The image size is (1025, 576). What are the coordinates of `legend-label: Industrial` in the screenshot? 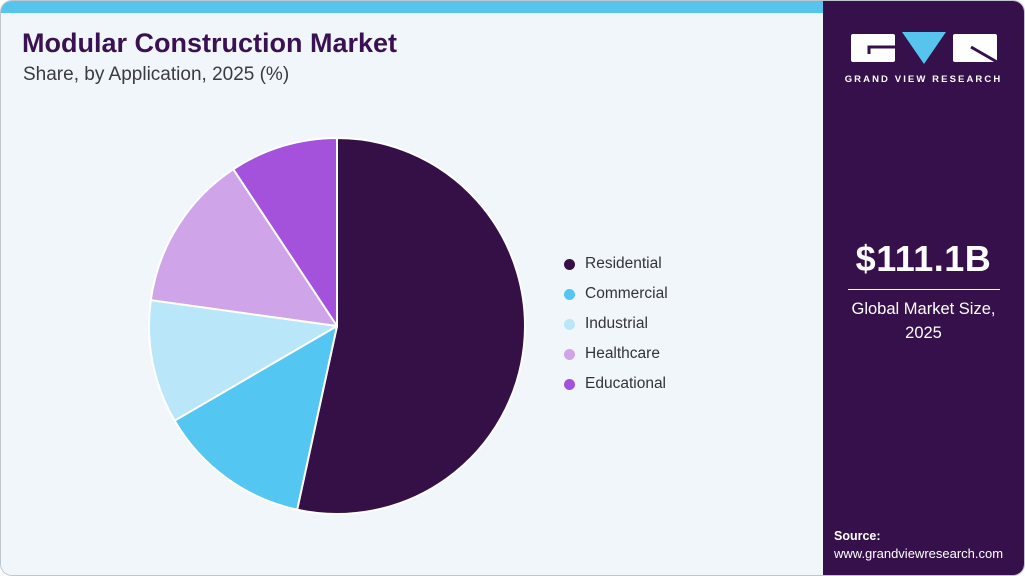 It's located at (616, 323).